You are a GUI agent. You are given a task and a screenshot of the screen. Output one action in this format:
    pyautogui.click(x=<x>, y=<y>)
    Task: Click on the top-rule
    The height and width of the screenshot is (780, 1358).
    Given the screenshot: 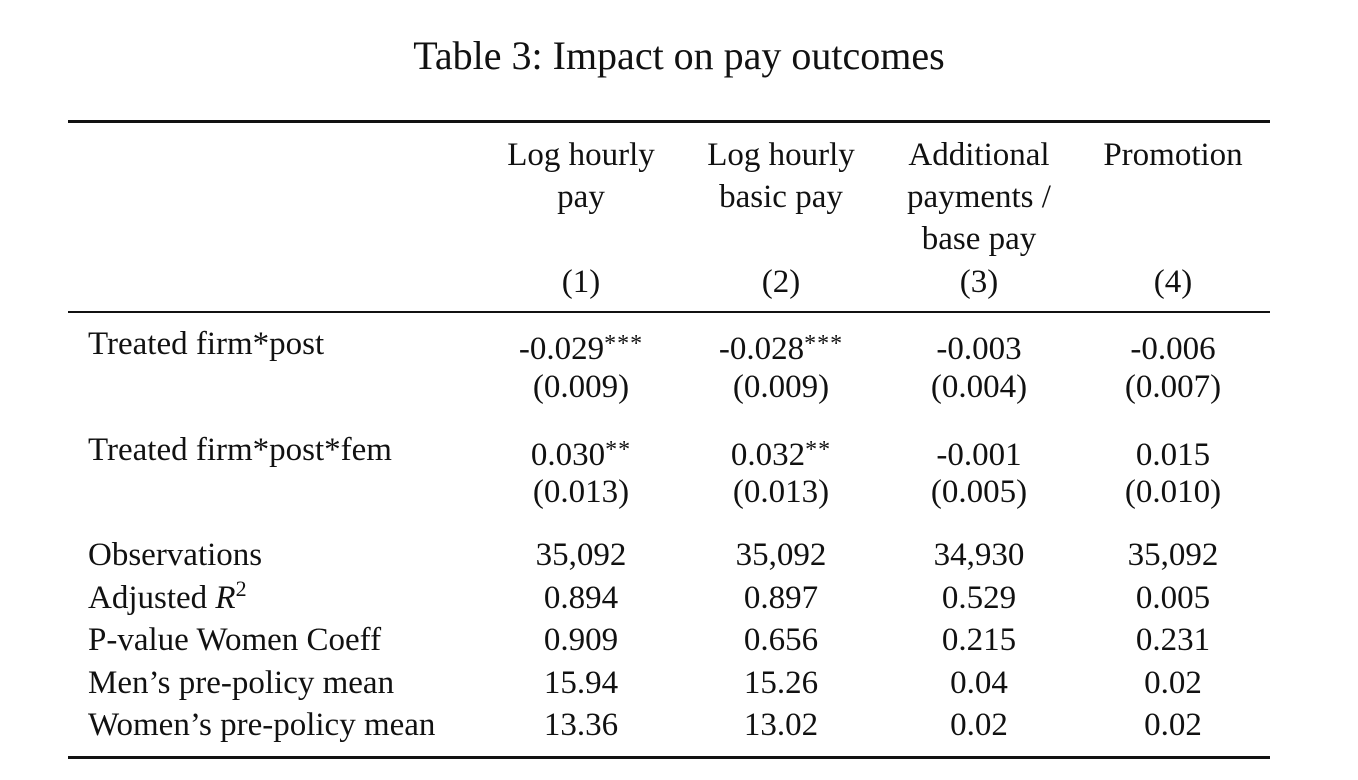 What is the action you would take?
    pyautogui.click(x=669, y=121)
    